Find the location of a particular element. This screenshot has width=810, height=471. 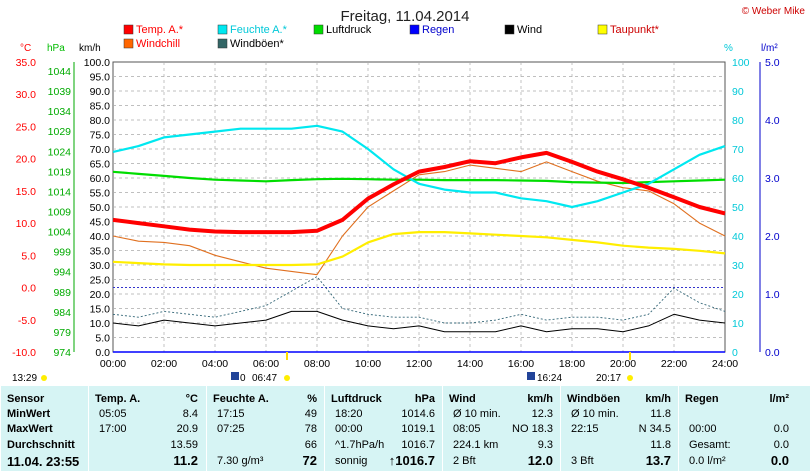

time-tick-label: 06:00 is located at coordinates (266, 364).